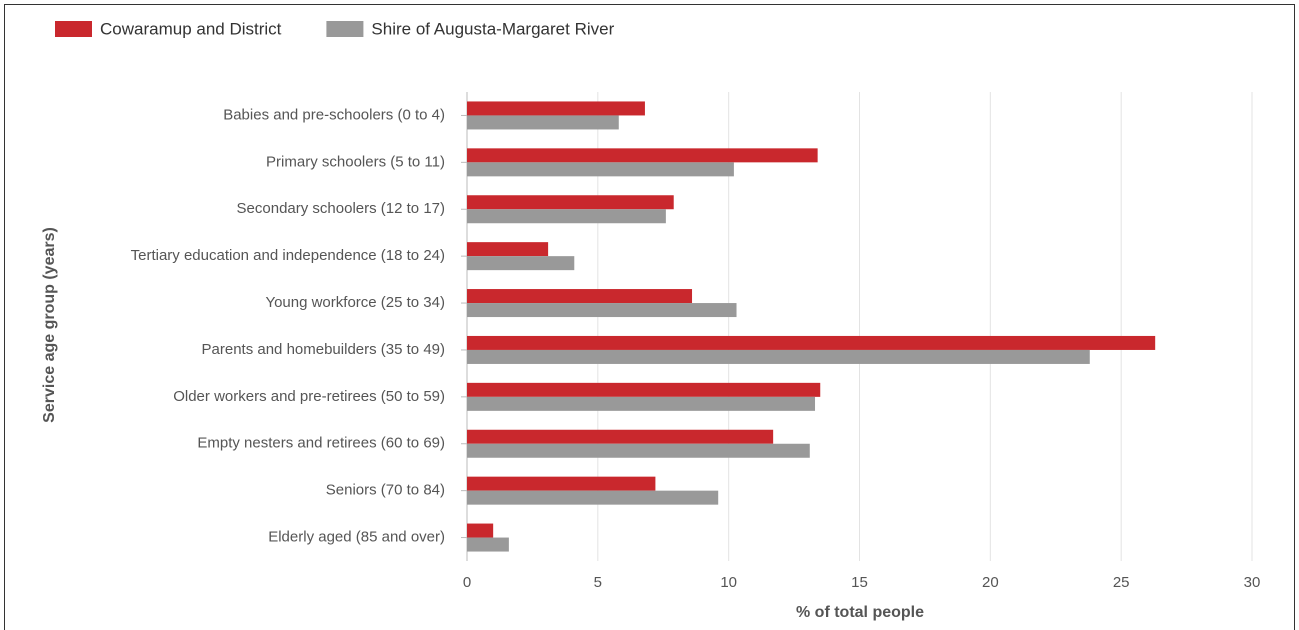 Image resolution: width=1299 pixels, height=630 pixels. What do you see at coordinates (598, 582) in the screenshot?
I see `x-tick-label: 5` at bounding box center [598, 582].